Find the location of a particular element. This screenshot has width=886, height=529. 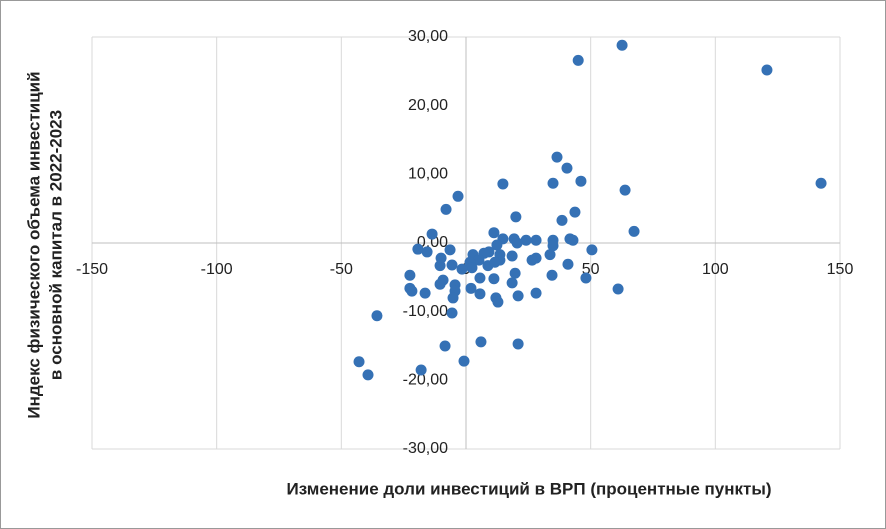

y-tick-label: -10,00 is located at coordinates (425, 311).